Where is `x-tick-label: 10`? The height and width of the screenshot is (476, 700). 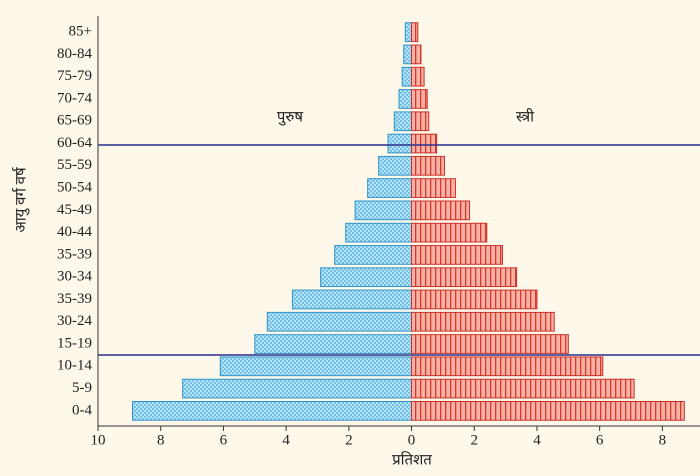 x-tick-label: 10 is located at coordinates (98, 440).